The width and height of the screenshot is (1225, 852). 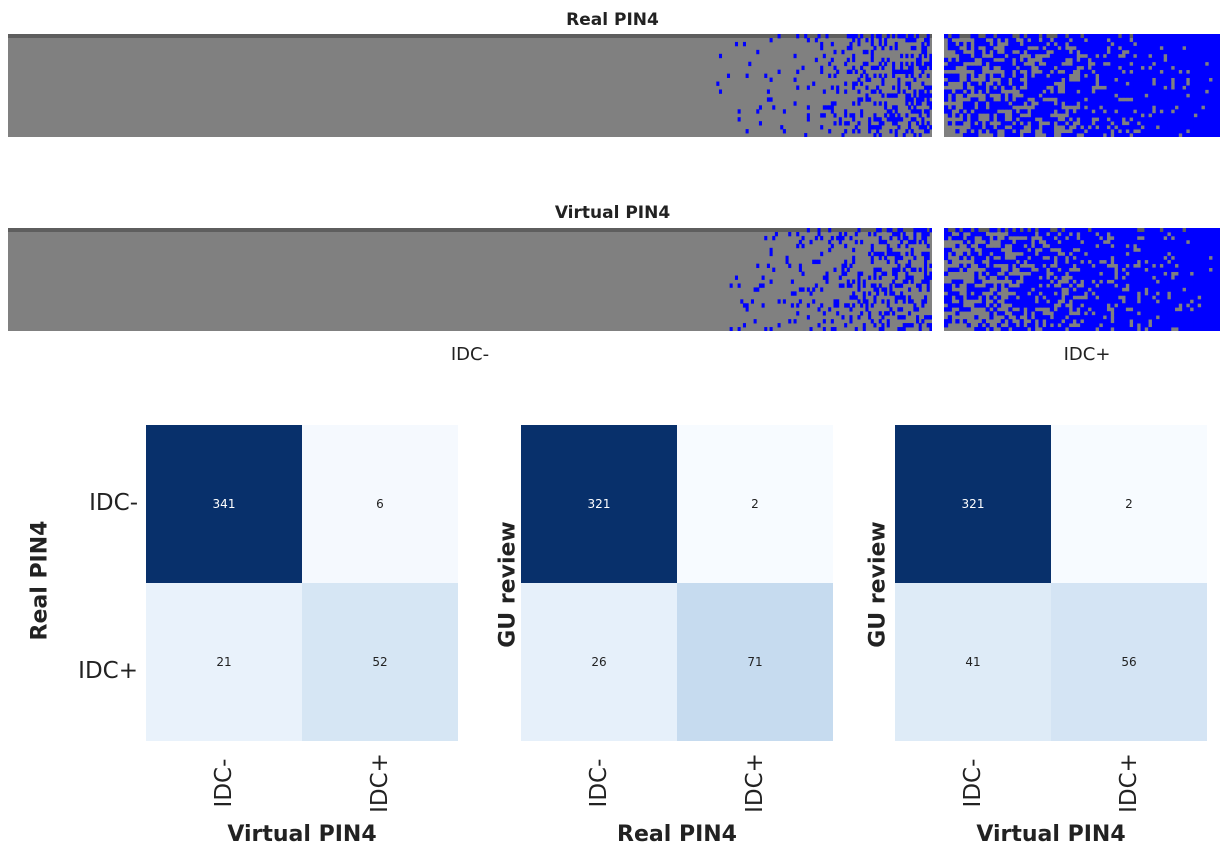 I want to click on x-axis-title: Virtual PIN4, so click(x=302, y=834).